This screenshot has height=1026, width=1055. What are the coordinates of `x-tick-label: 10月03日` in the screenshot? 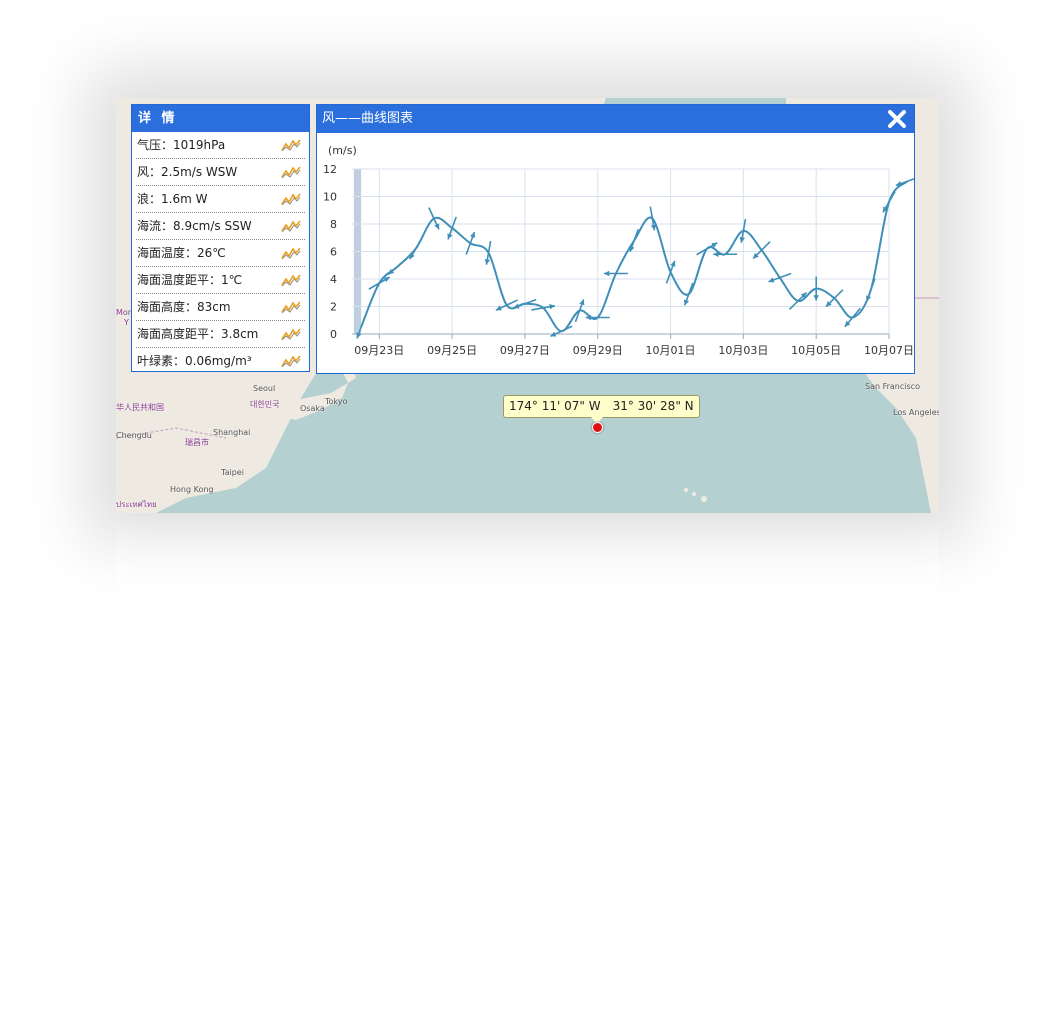 It's located at (743, 350).